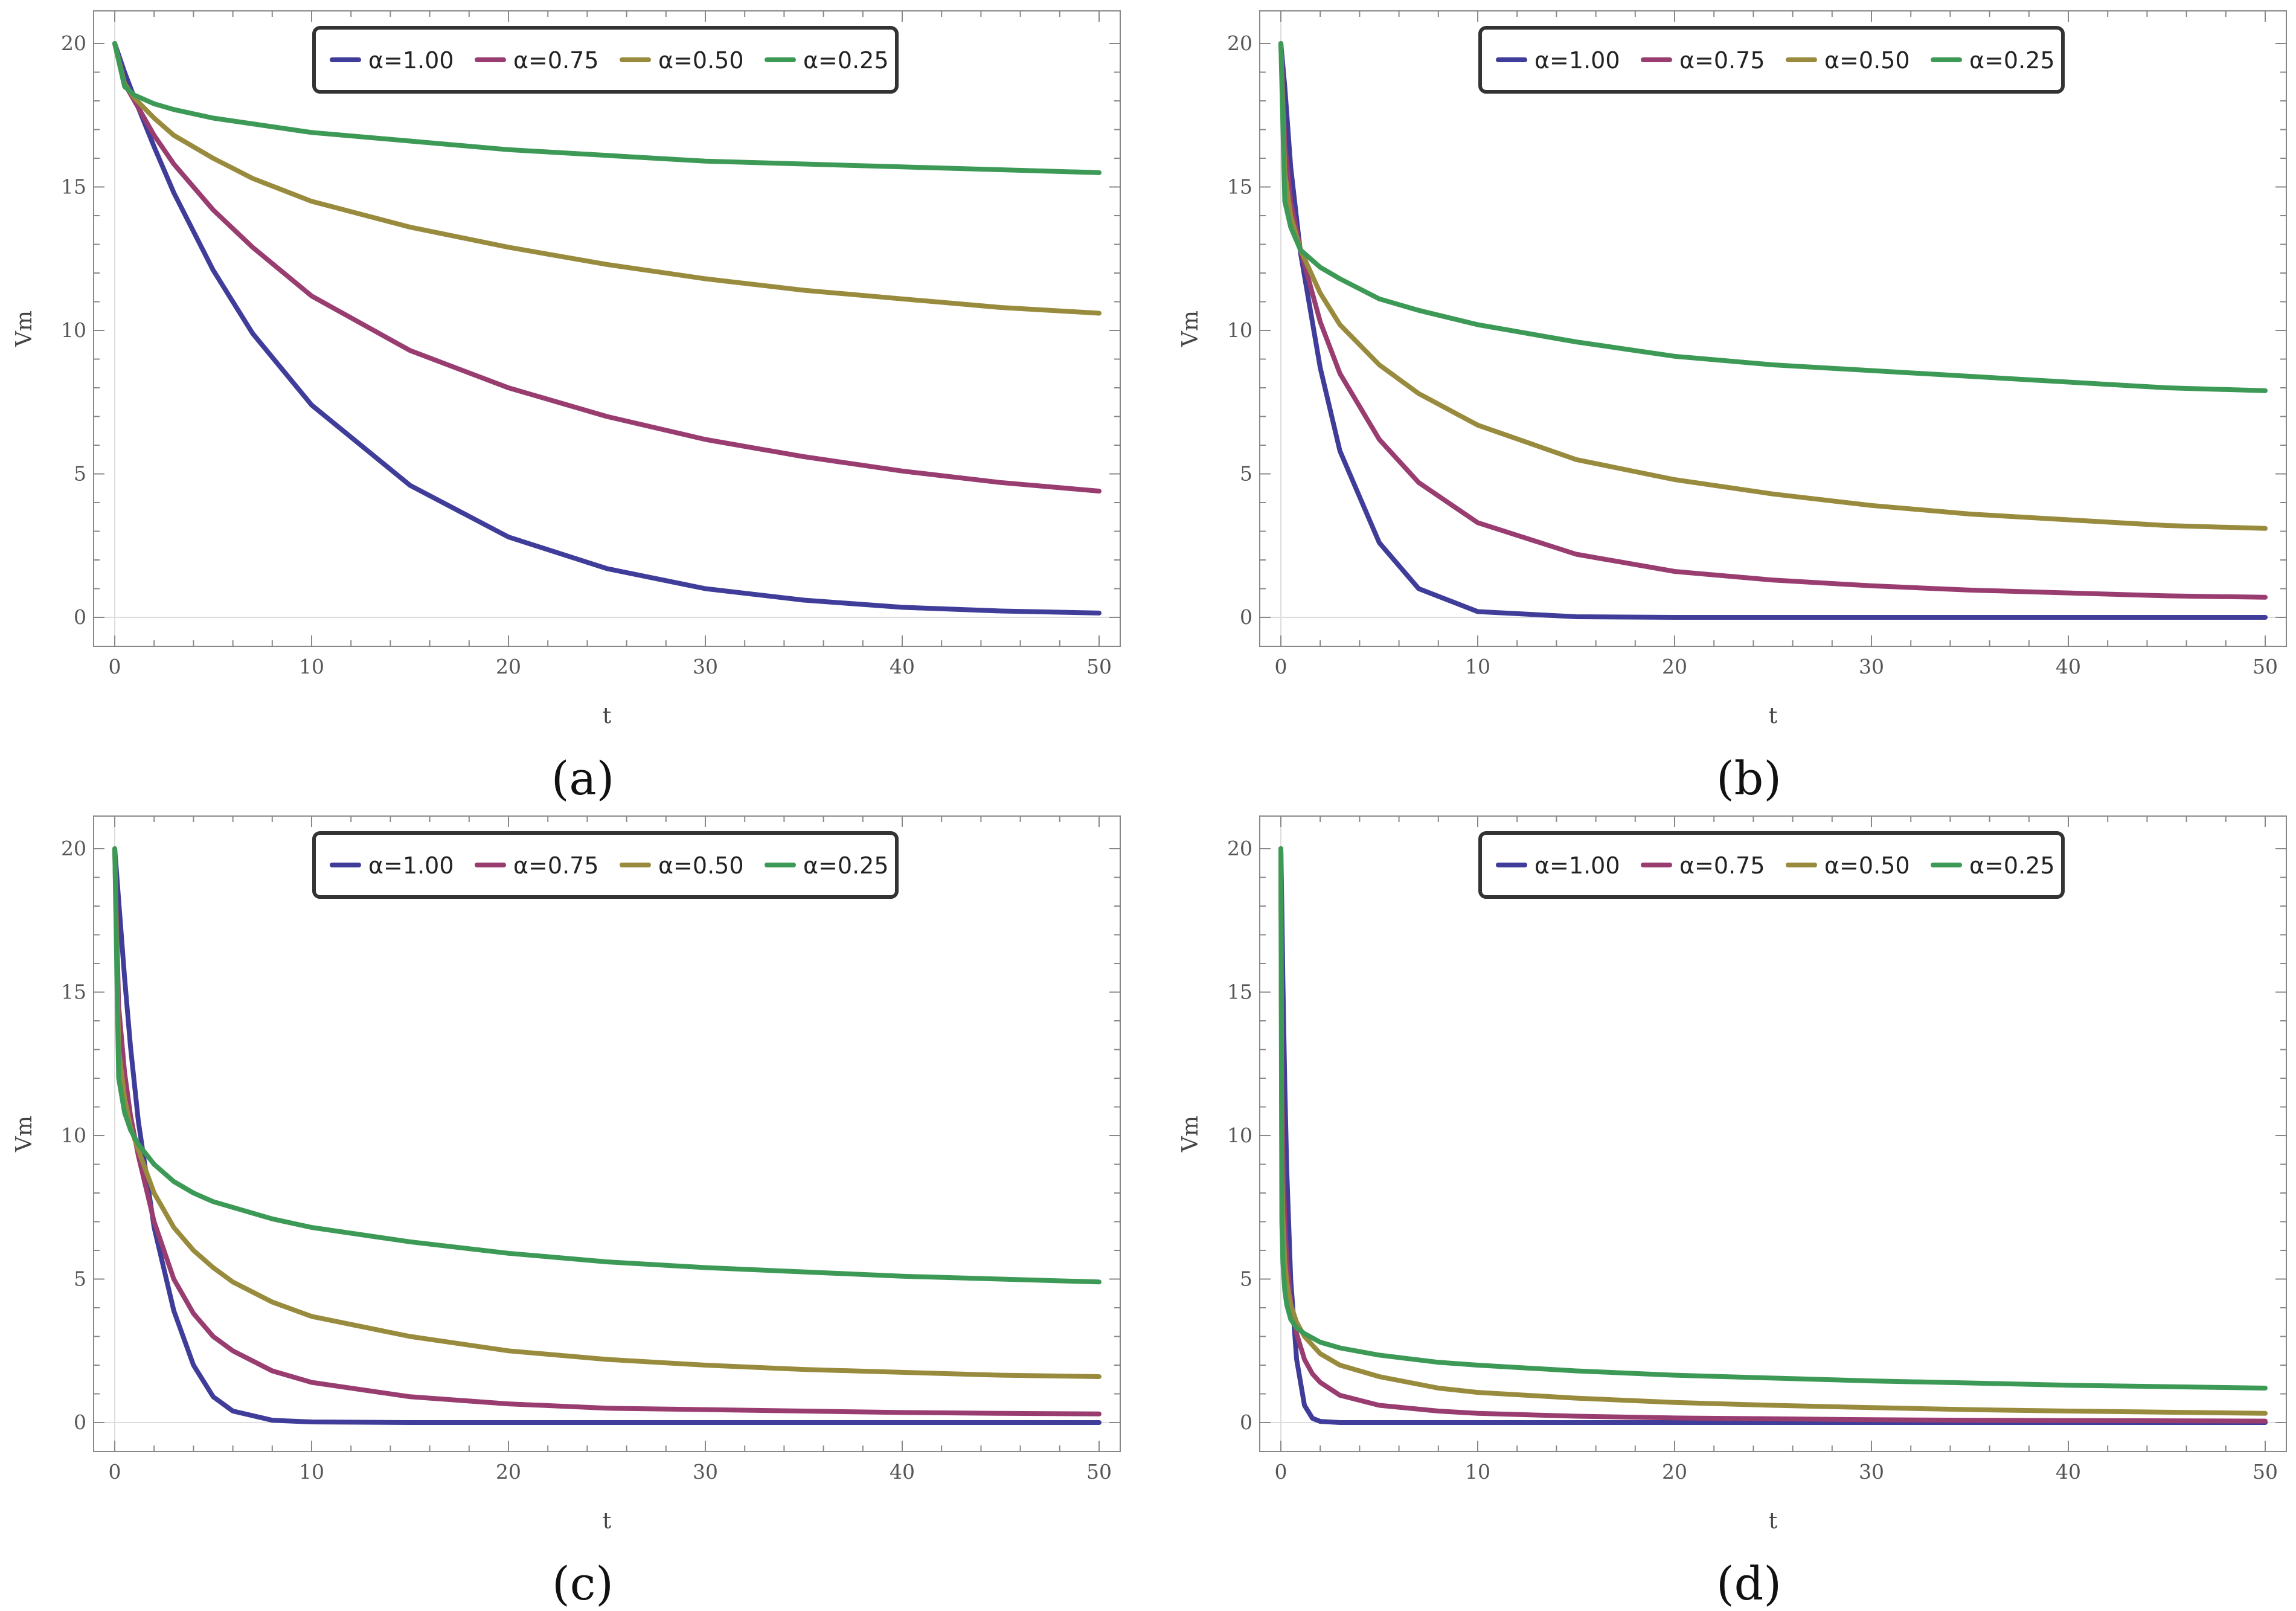 This screenshot has width=2296, height=1611. What do you see at coordinates (1749, 1583) in the screenshot?
I see `panel-label: (d)` at bounding box center [1749, 1583].